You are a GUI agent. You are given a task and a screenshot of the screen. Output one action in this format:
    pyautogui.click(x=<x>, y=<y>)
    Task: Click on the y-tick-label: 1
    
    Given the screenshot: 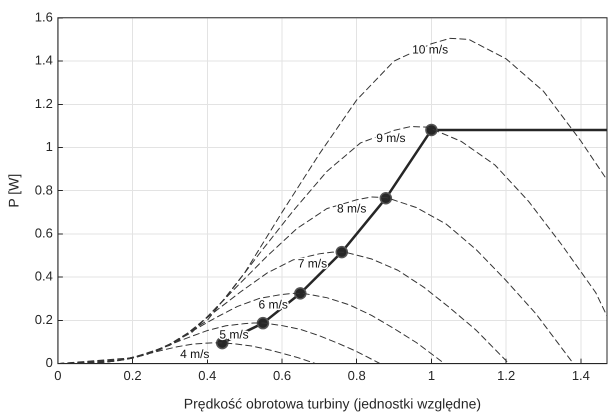 What is the action you would take?
    pyautogui.click(x=49, y=146)
    